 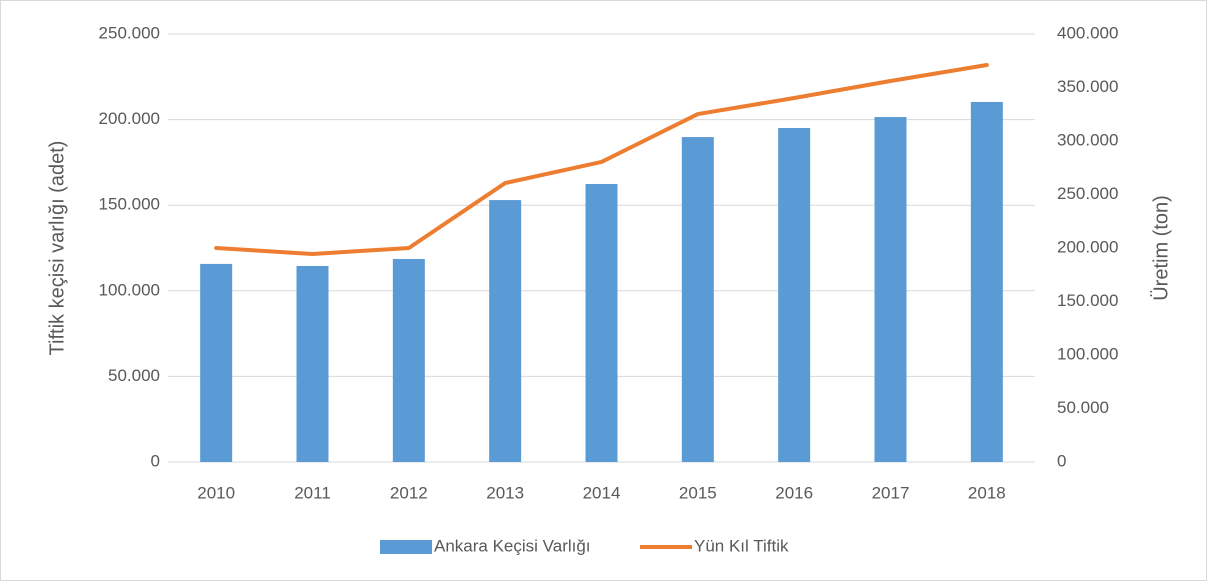 I want to click on legend-label: Ankara Keçisi Varlığı, so click(x=512, y=545).